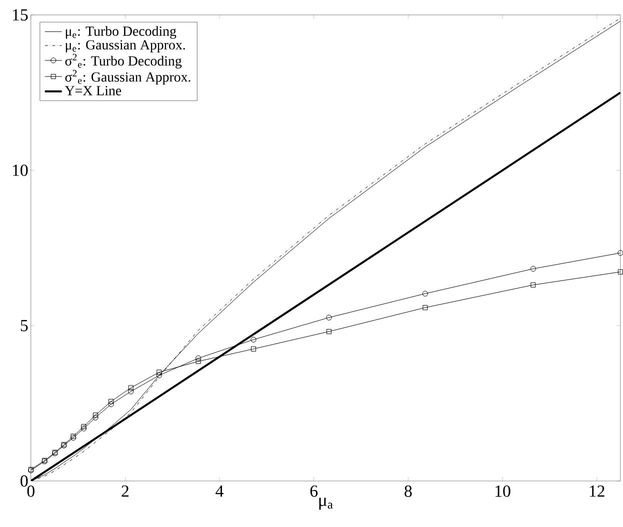 The image size is (623, 527). What do you see at coordinates (503, 491) in the screenshot?
I see `x-tick-label: 10` at bounding box center [503, 491].